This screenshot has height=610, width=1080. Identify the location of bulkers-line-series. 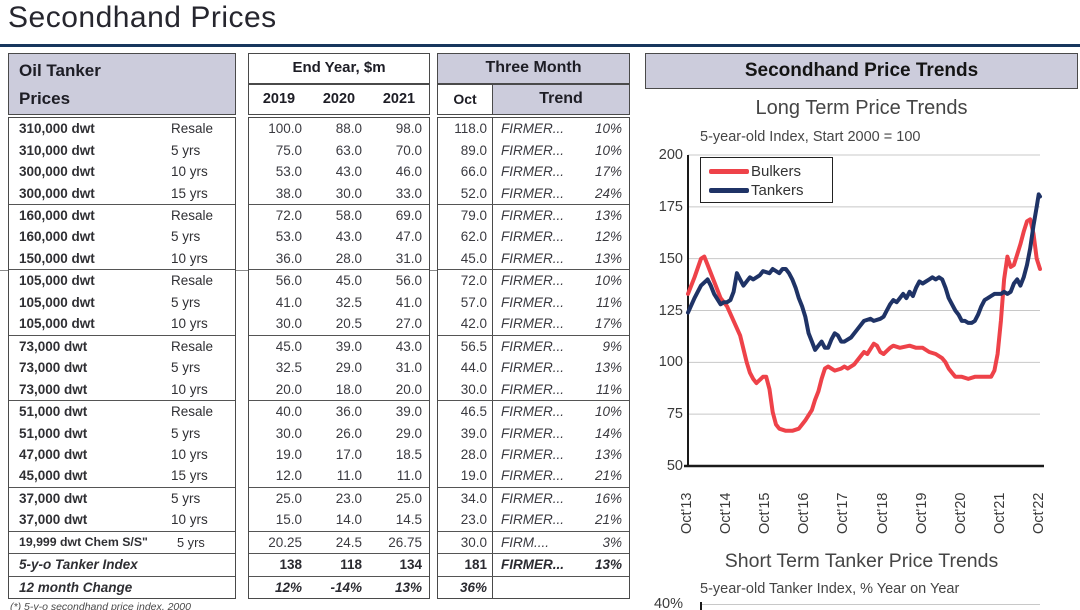
(864, 325).